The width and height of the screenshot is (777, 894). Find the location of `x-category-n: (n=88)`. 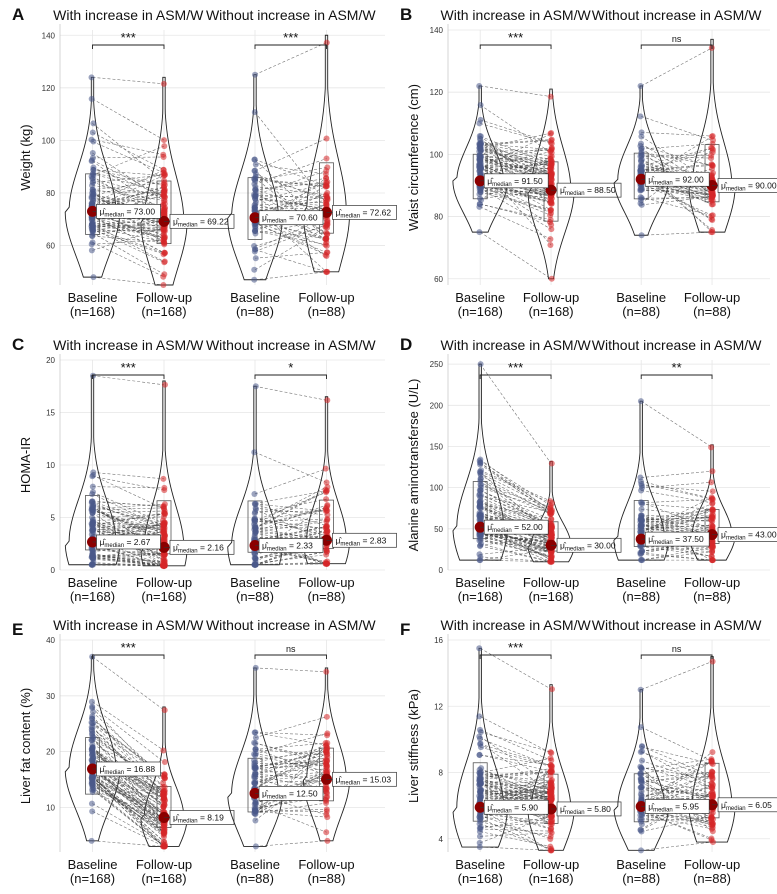

x-category-n: (n=88) is located at coordinates (255, 878).